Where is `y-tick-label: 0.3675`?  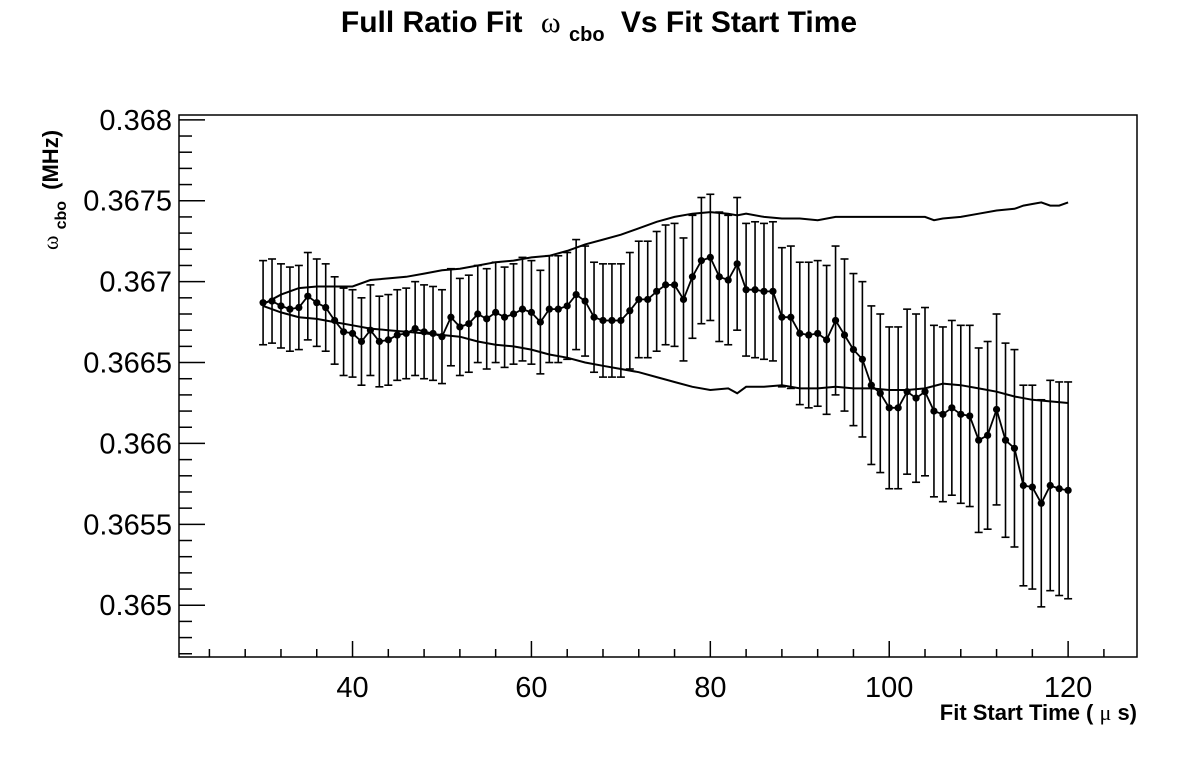 y-tick-label: 0.3675 is located at coordinates (127, 202).